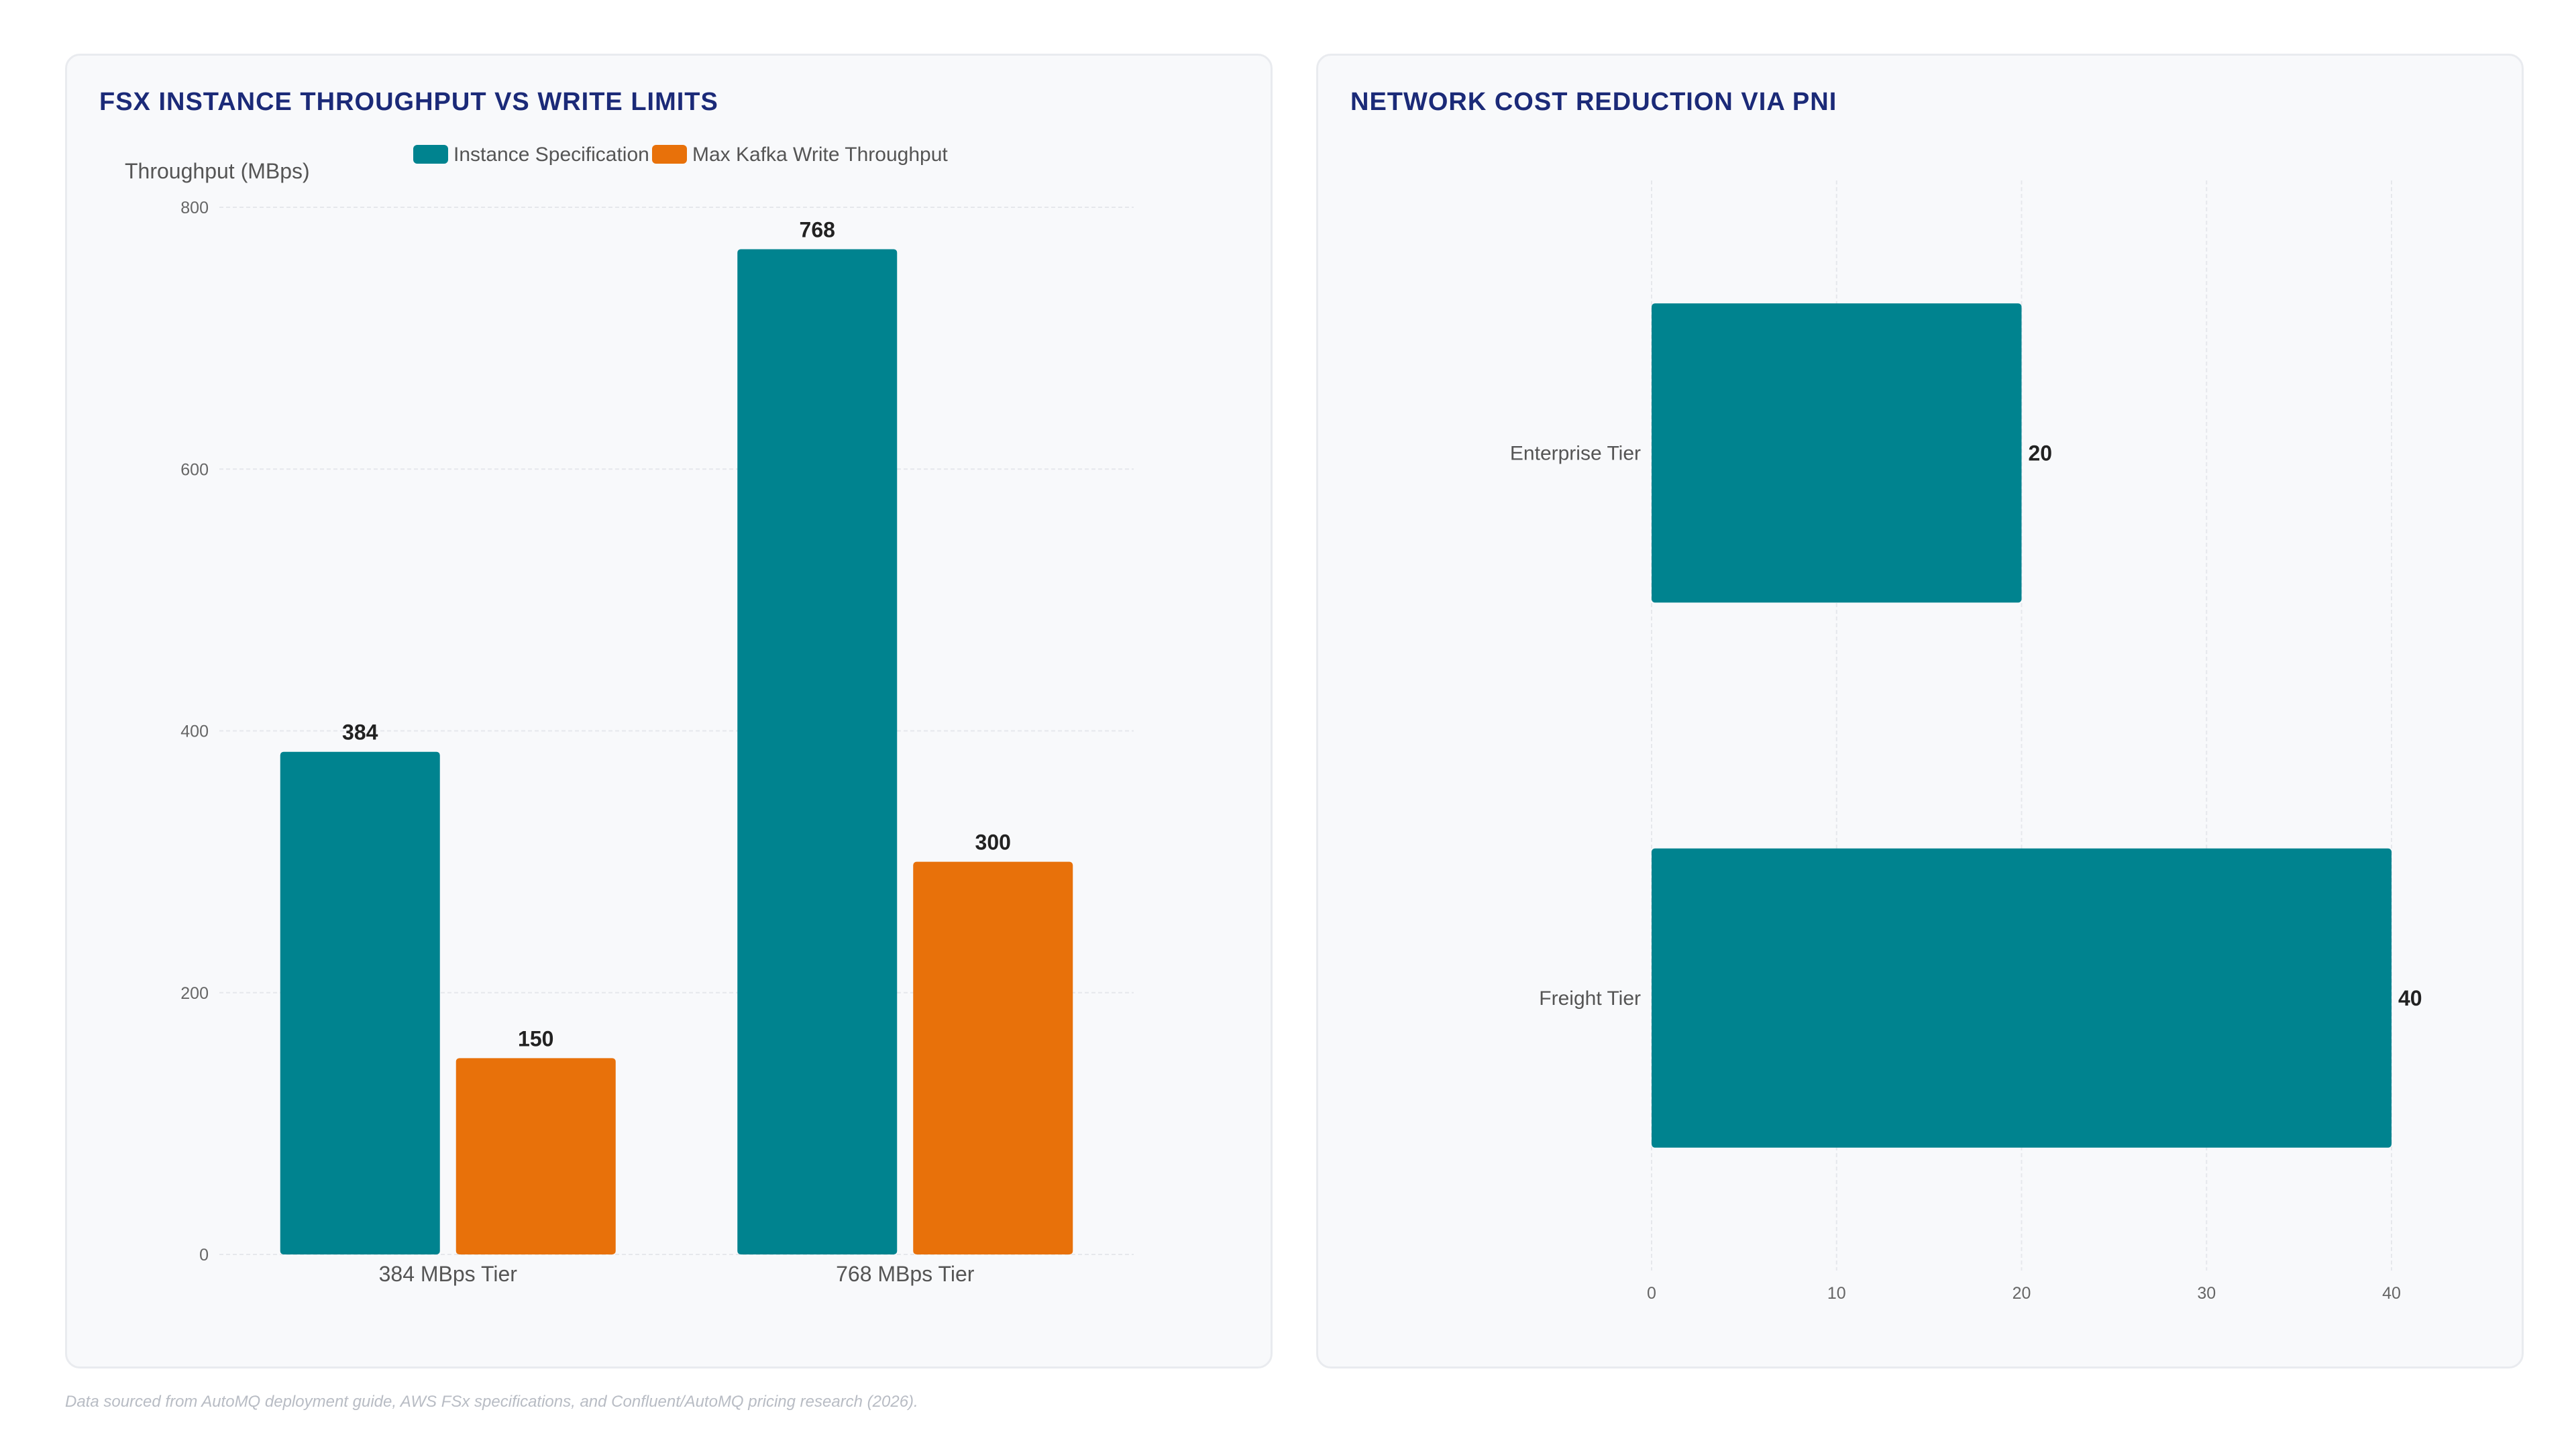 This screenshot has height=1449, width=2576. What do you see at coordinates (820, 155) in the screenshot?
I see `legend-label: Max Kafka Write Throughput` at bounding box center [820, 155].